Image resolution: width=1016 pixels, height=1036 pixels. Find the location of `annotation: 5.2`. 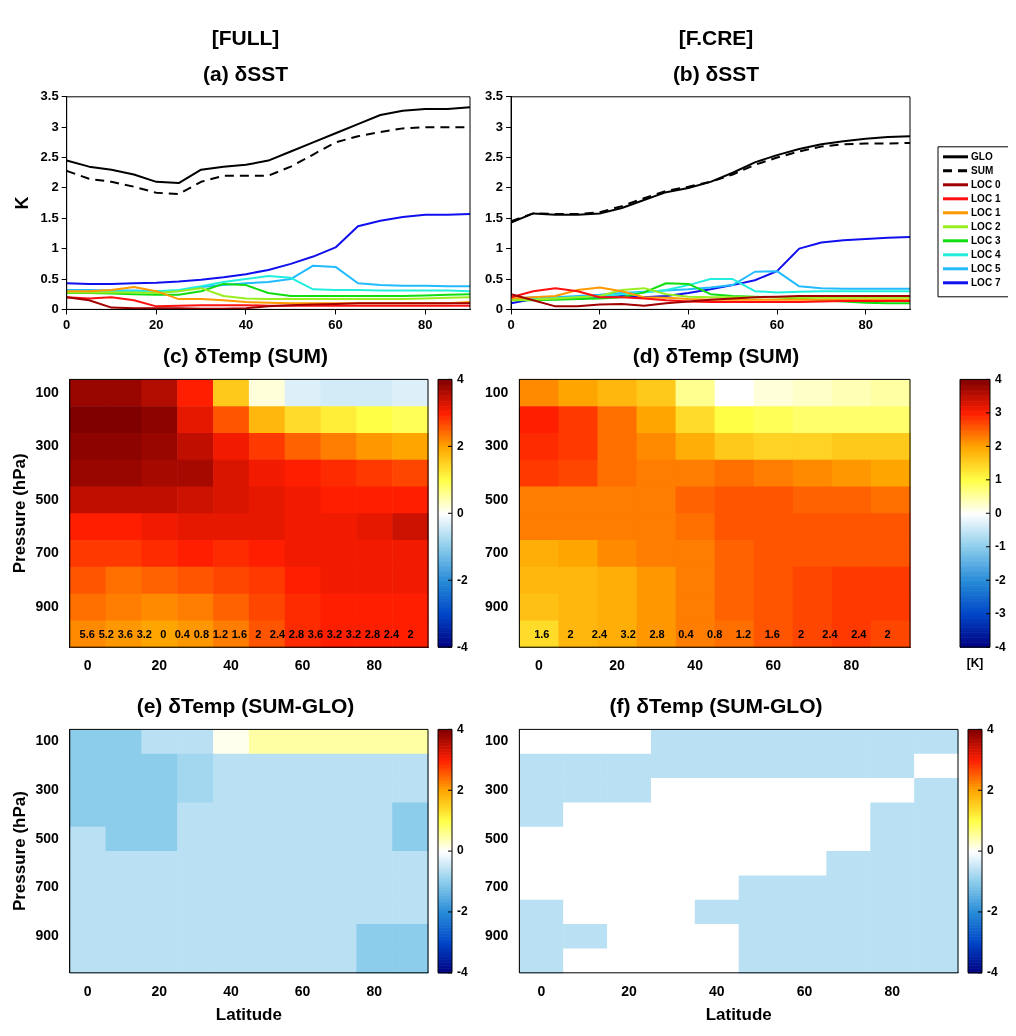

annotation: 5.2 is located at coordinates (106, 634).